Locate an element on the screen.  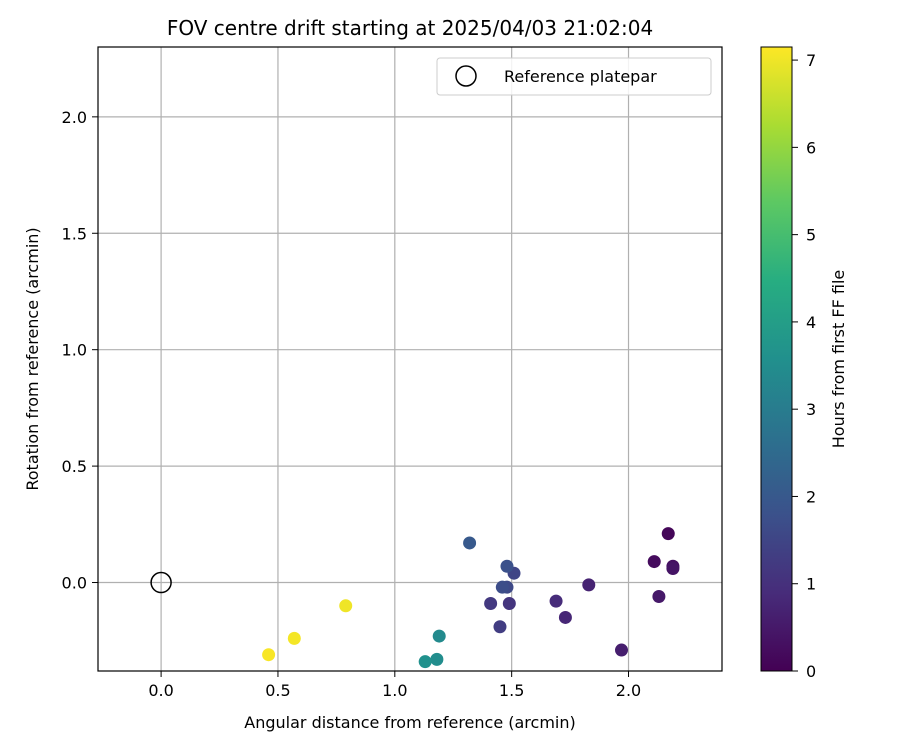
colorbar-tick-label: 1 is located at coordinates (811, 584).